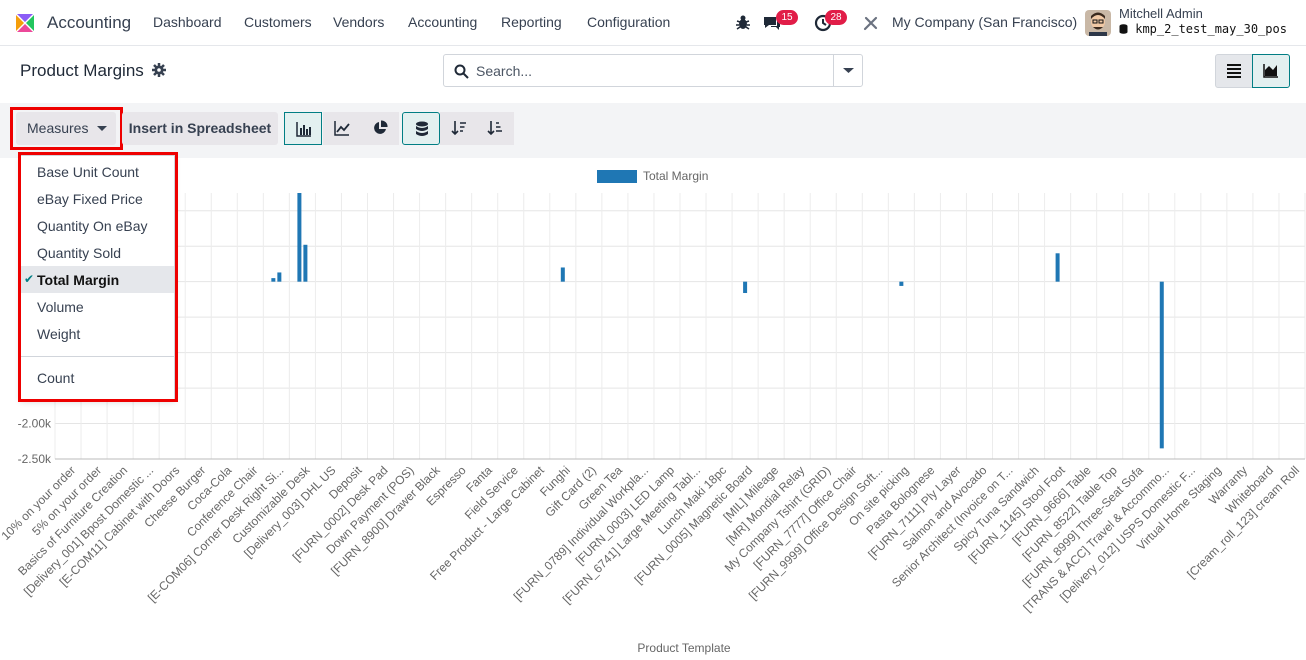 The width and height of the screenshot is (1306, 660). I want to click on bar-chart-button, so click(303, 128).